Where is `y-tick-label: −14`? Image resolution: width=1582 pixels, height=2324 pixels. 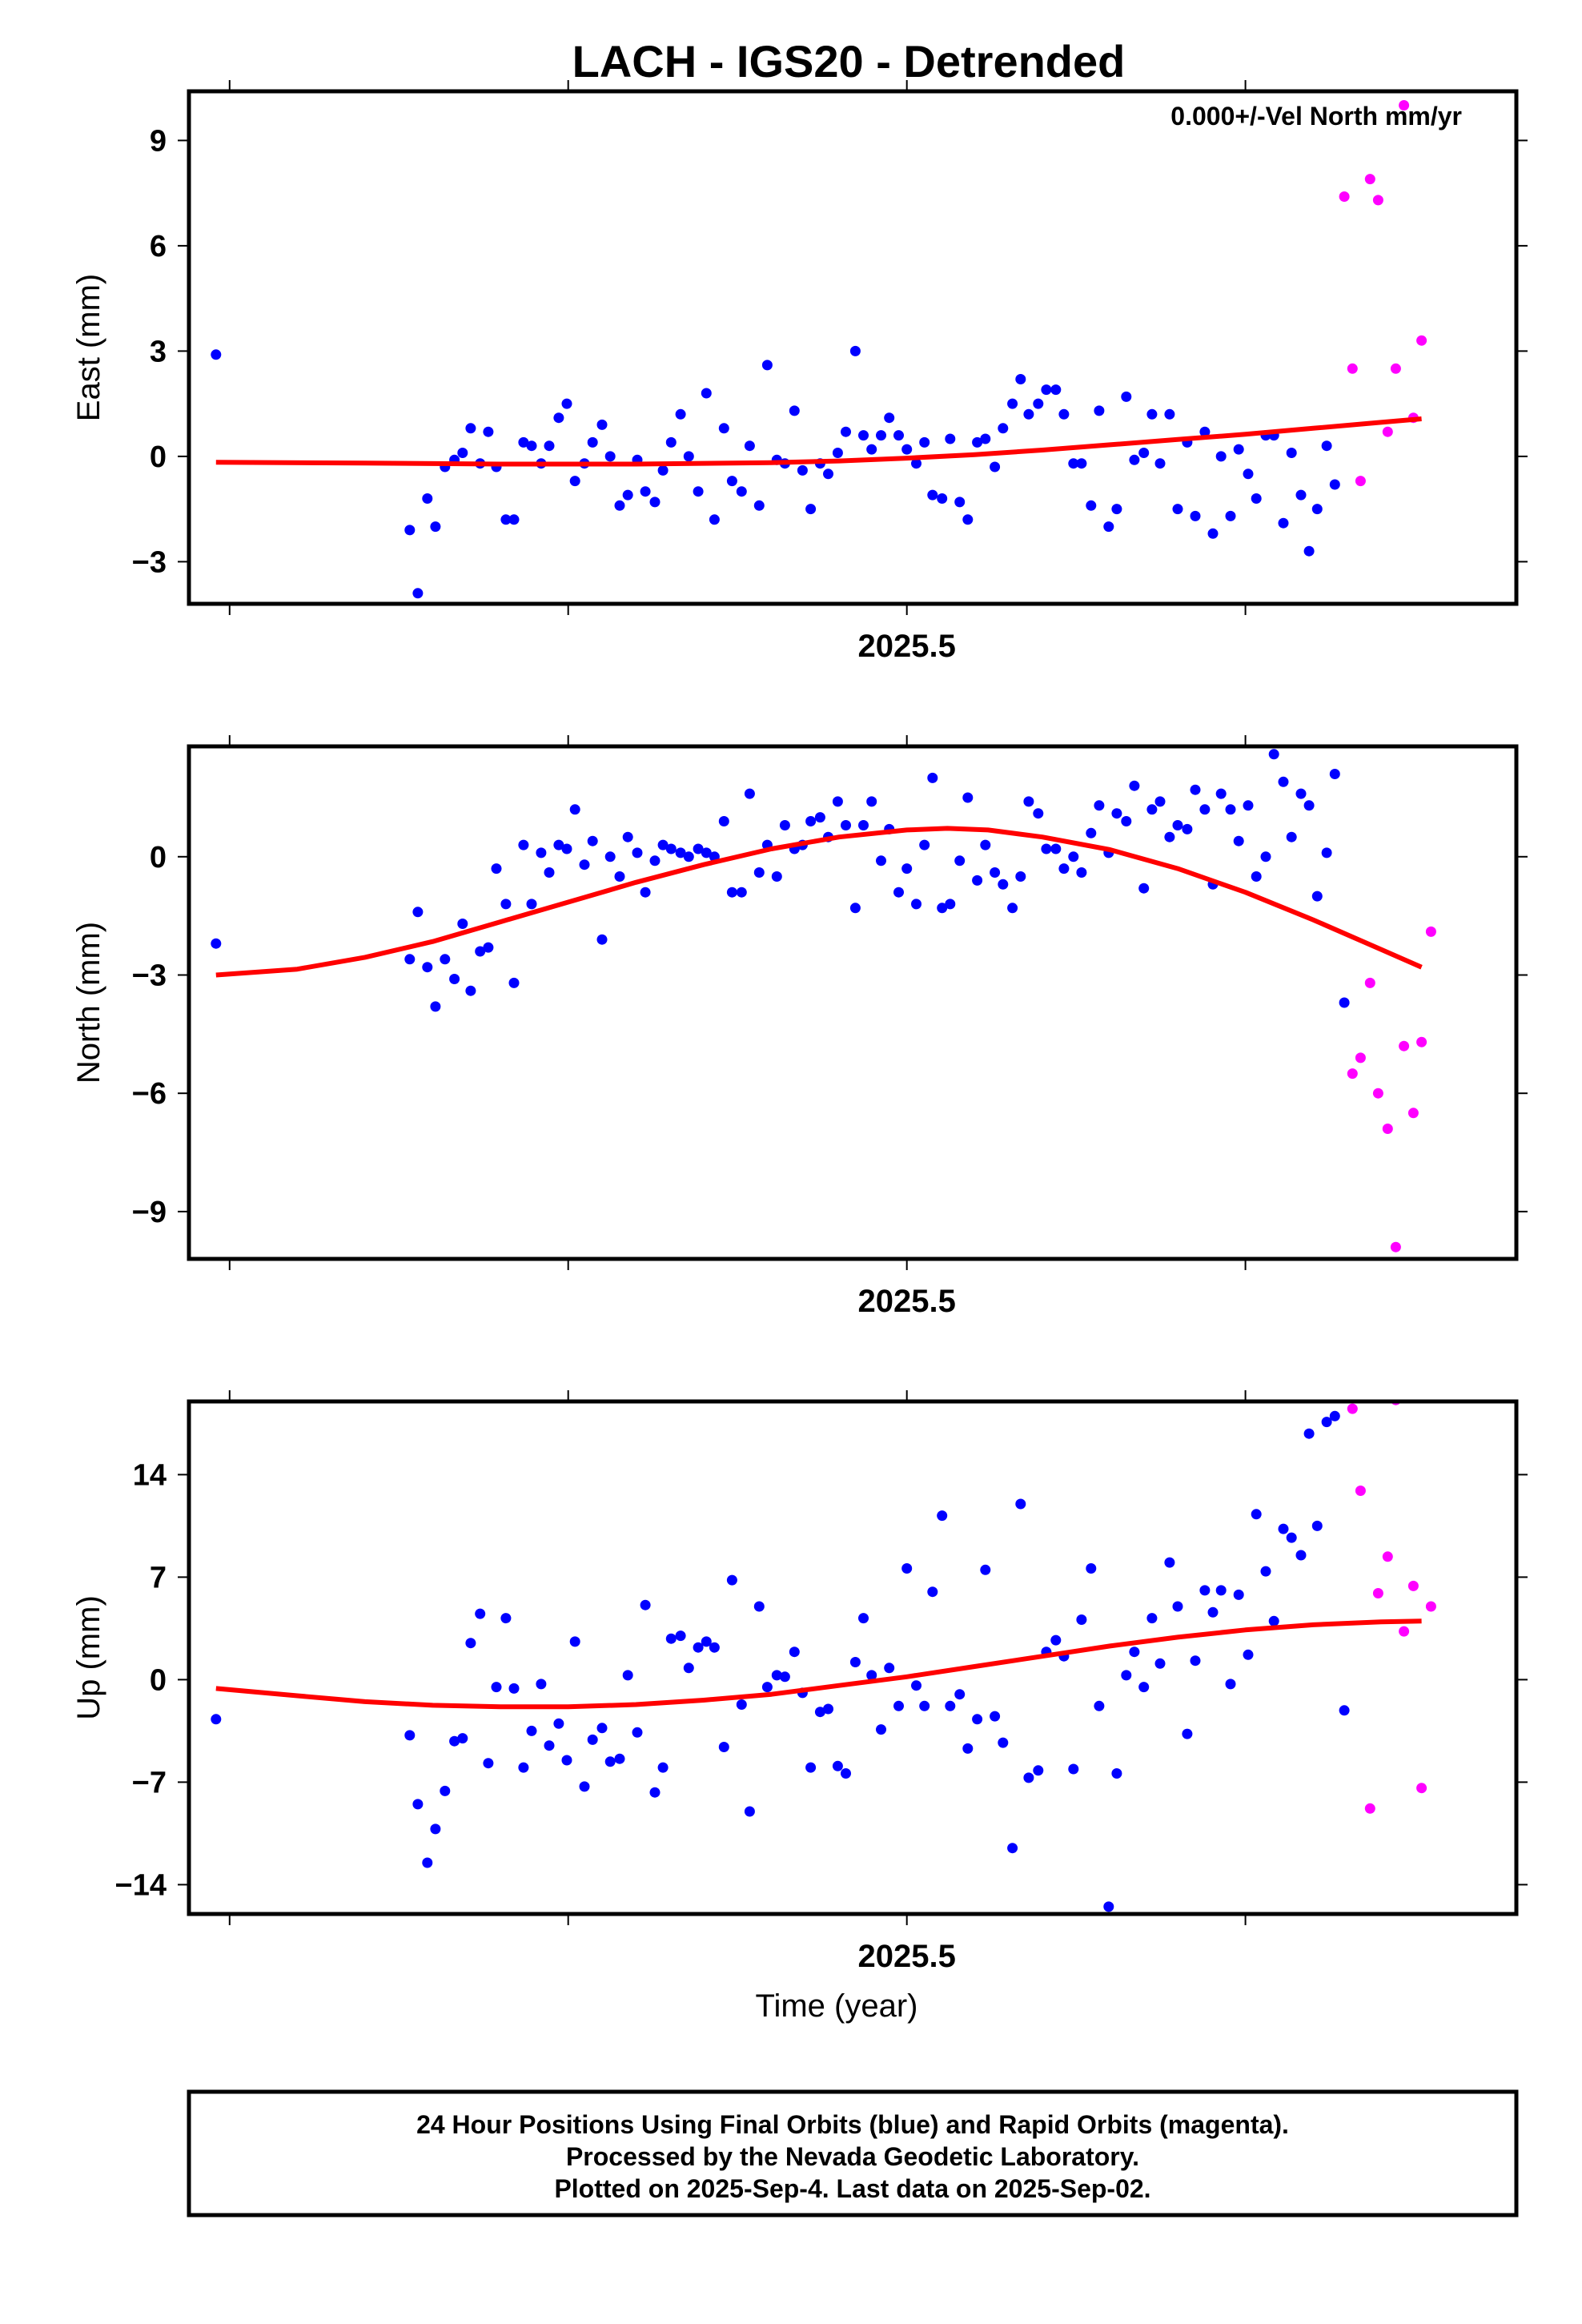
y-tick-label: −14 is located at coordinates (141, 1885).